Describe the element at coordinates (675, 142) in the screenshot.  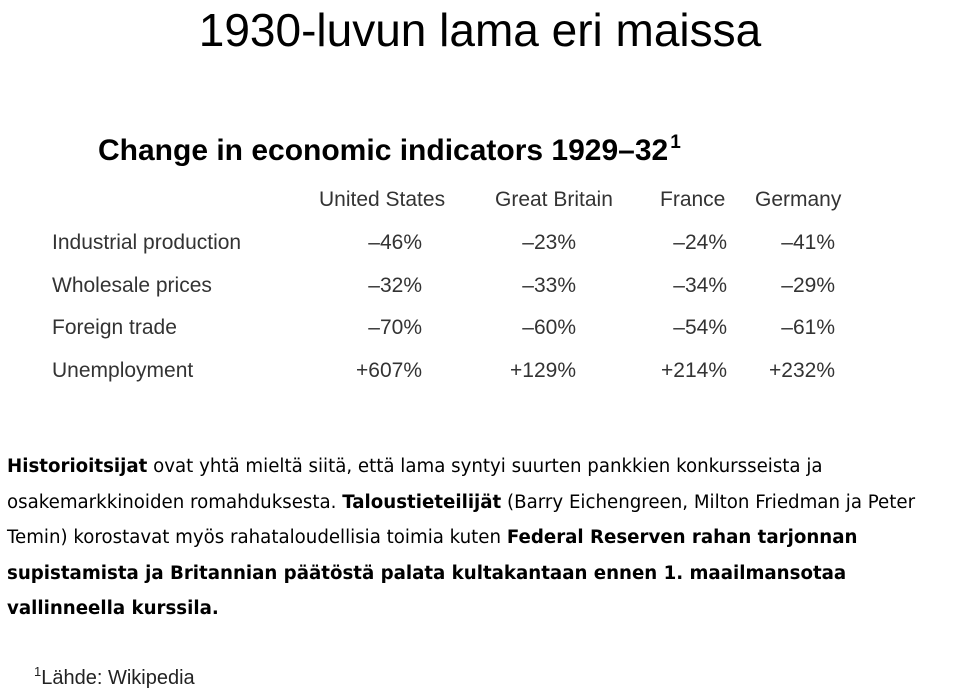
I see `caption-footnote-mark: 1` at that location.